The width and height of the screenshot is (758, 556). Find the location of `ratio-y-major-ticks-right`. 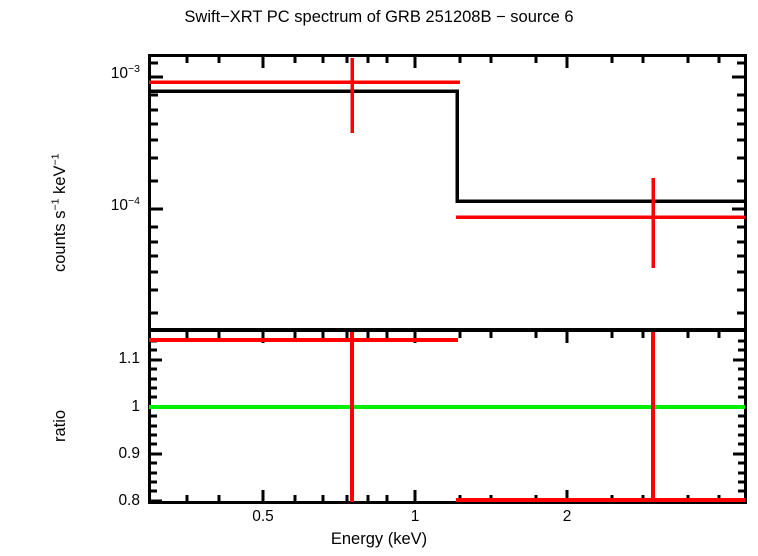

ratio-y-major-ticks-right is located at coordinates (739, 430).